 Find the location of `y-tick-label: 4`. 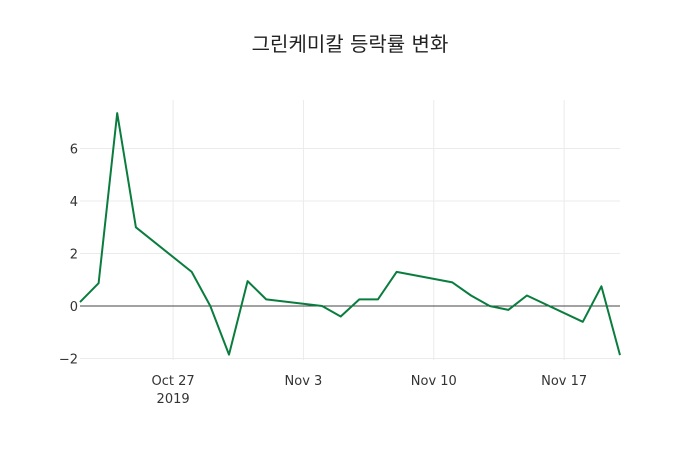

y-tick-label: 4 is located at coordinates (74, 202).